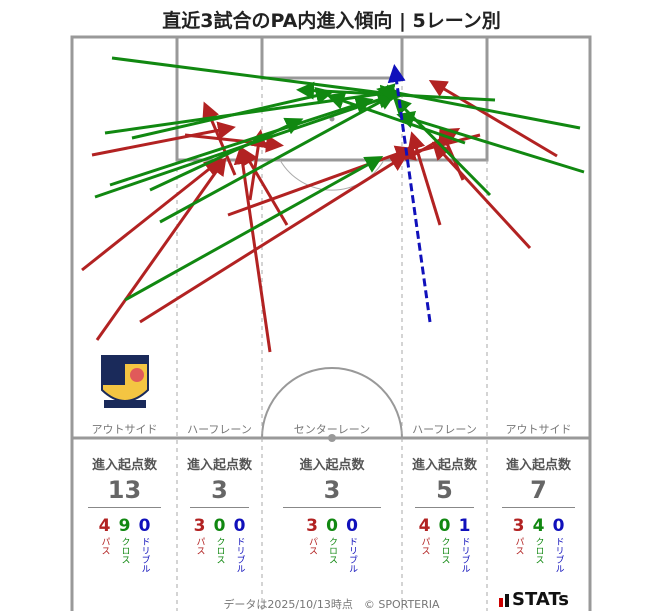  I want to click on breakdown: 4 パス 0 クロス 1 ドリブル, so click(444, 544).